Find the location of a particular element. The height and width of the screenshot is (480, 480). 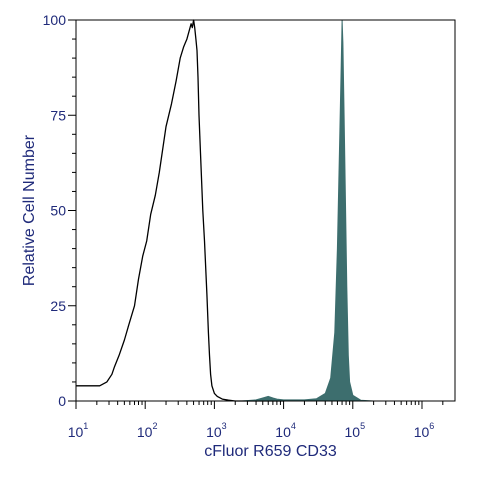

x-axis-title: cFluor R659 CD33 is located at coordinates (270, 451).